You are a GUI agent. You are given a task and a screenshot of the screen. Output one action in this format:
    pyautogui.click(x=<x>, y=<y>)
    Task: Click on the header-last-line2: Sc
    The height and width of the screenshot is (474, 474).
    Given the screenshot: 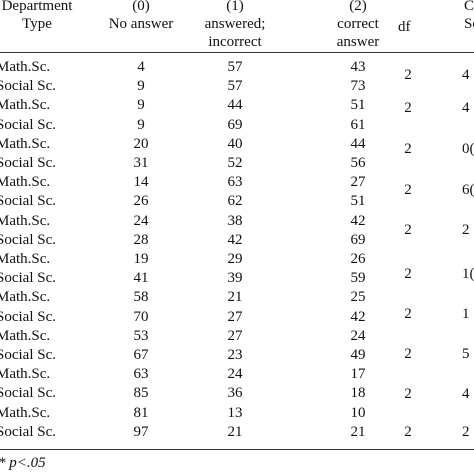 What is the action you would take?
    pyautogui.click(x=469, y=24)
    